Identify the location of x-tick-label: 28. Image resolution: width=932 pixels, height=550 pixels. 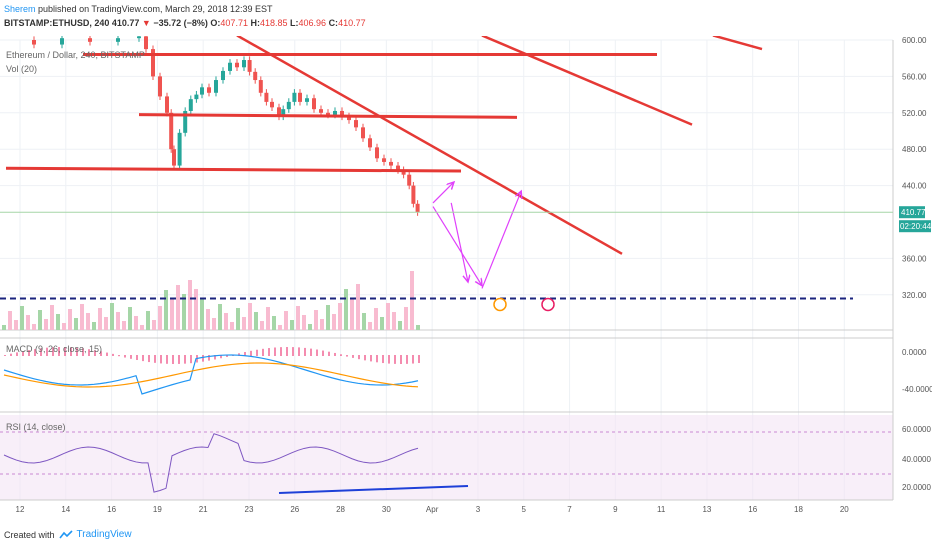
(340, 509).